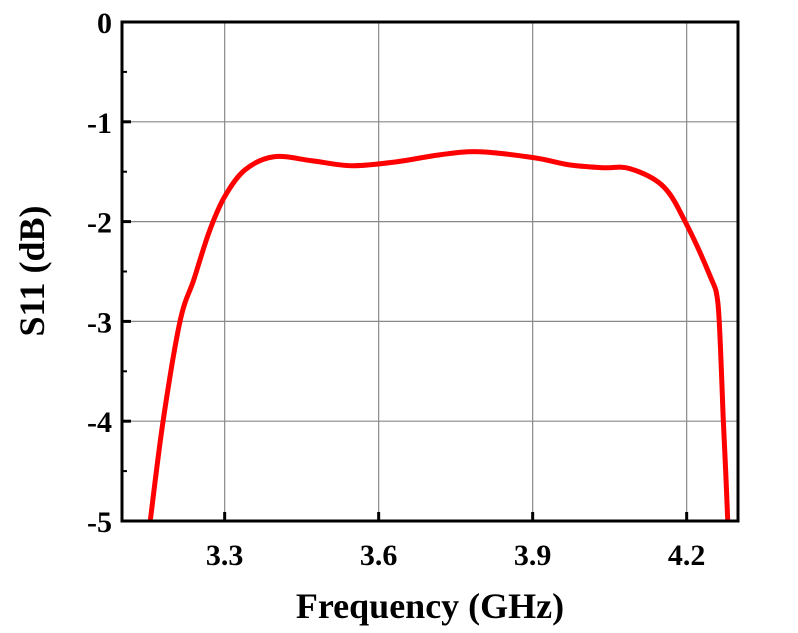 The image size is (798, 633). What do you see at coordinates (99, 422) in the screenshot?
I see `y-tick-label: -4` at bounding box center [99, 422].